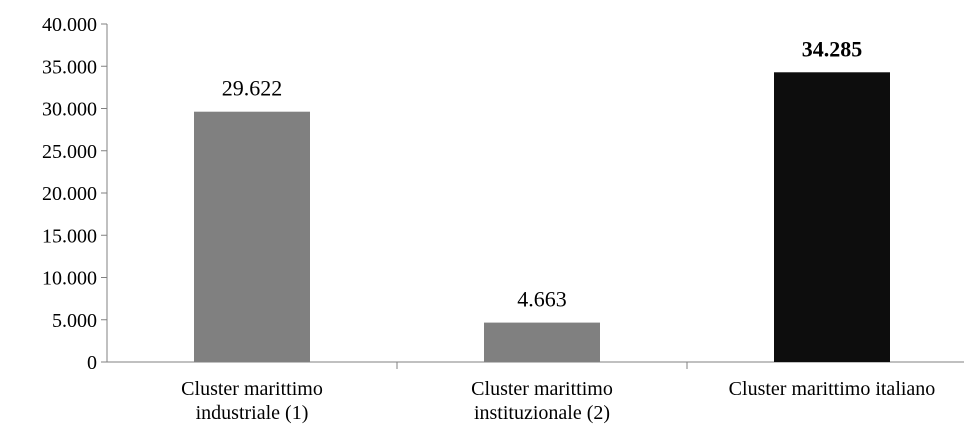 The height and width of the screenshot is (434, 964). Describe the element at coordinates (69, 67) in the screenshot. I see `y-tick-label: 35.000` at that location.